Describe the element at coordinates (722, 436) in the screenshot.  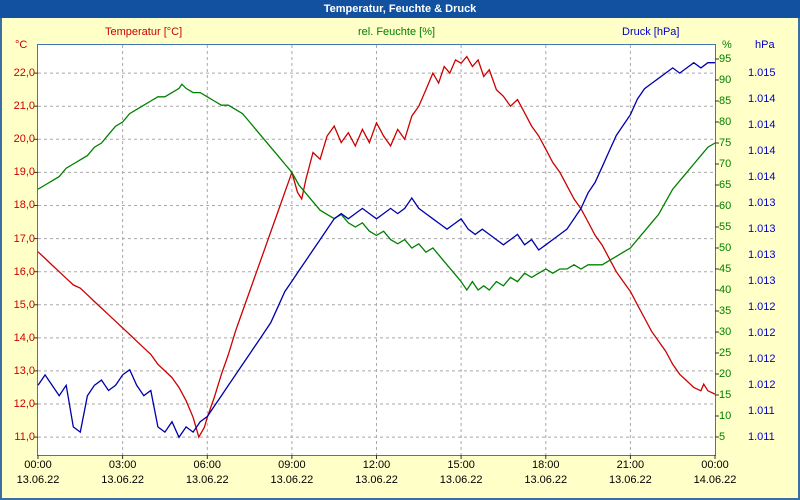
I see `humidity-tick-label: 5` at that location.